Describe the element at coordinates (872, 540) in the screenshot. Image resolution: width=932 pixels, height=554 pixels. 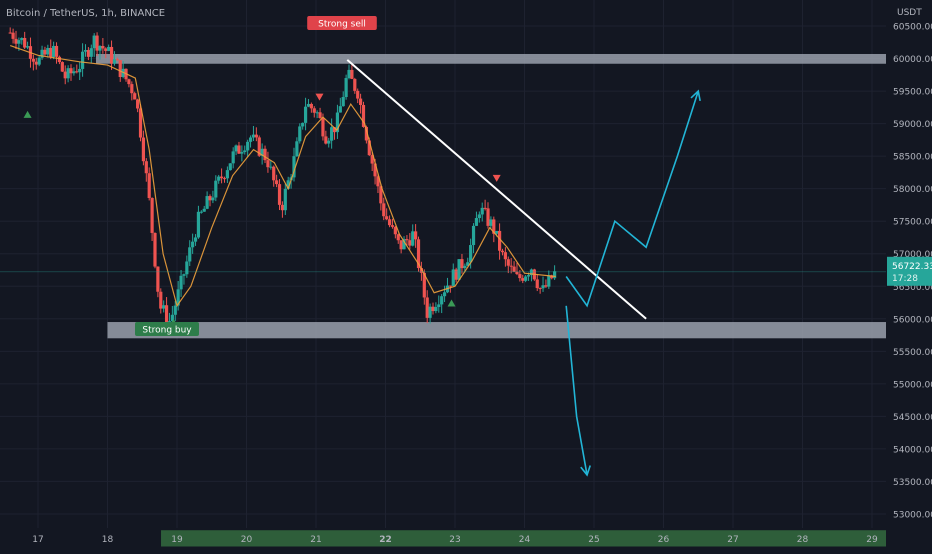
I see `x-tick-label: 29` at that location.